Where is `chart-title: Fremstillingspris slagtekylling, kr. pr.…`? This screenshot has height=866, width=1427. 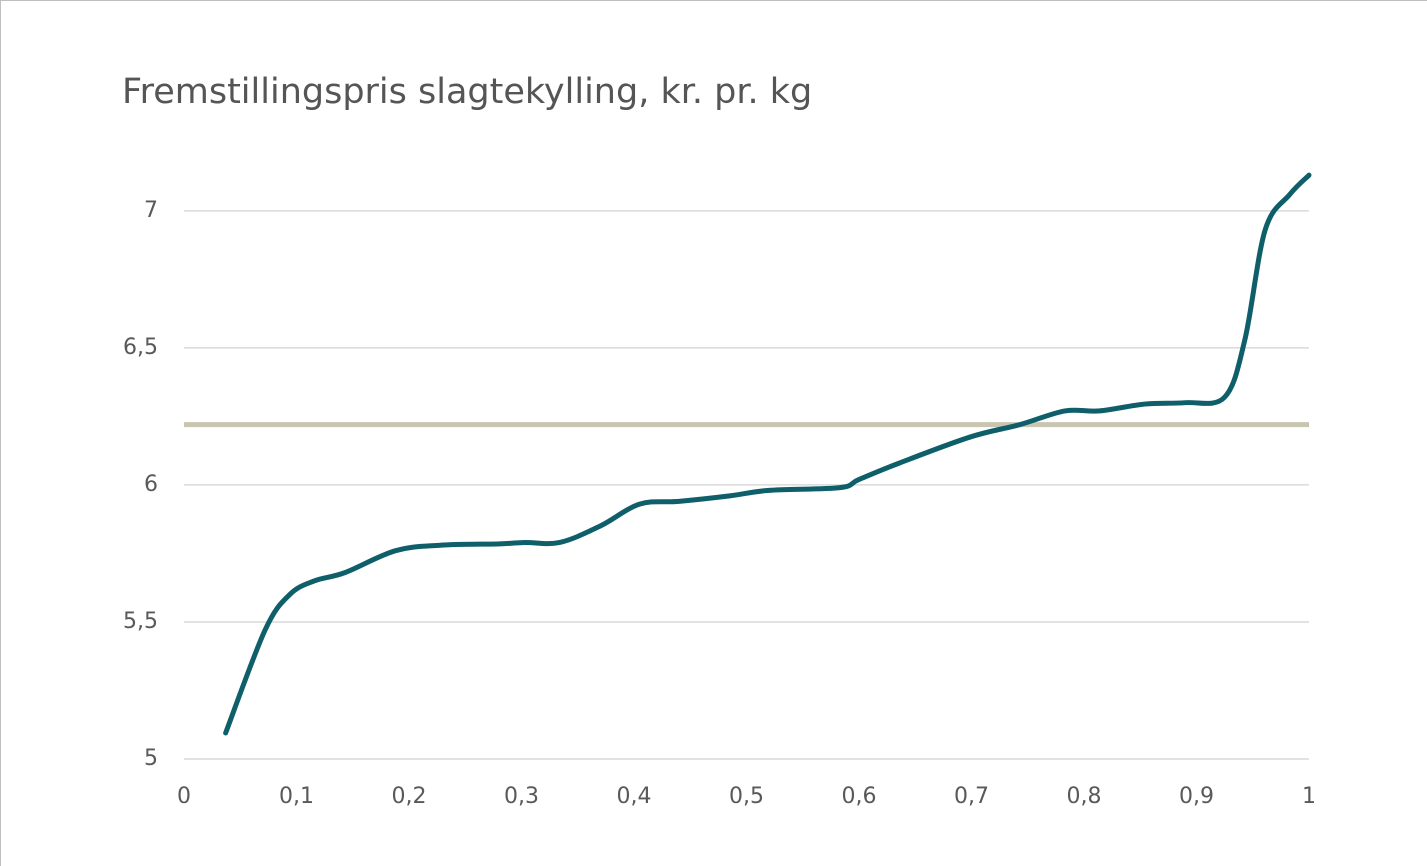
chart-title: Fremstillingspris slagtekylling, kr. pr.… is located at coordinates (467, 92).